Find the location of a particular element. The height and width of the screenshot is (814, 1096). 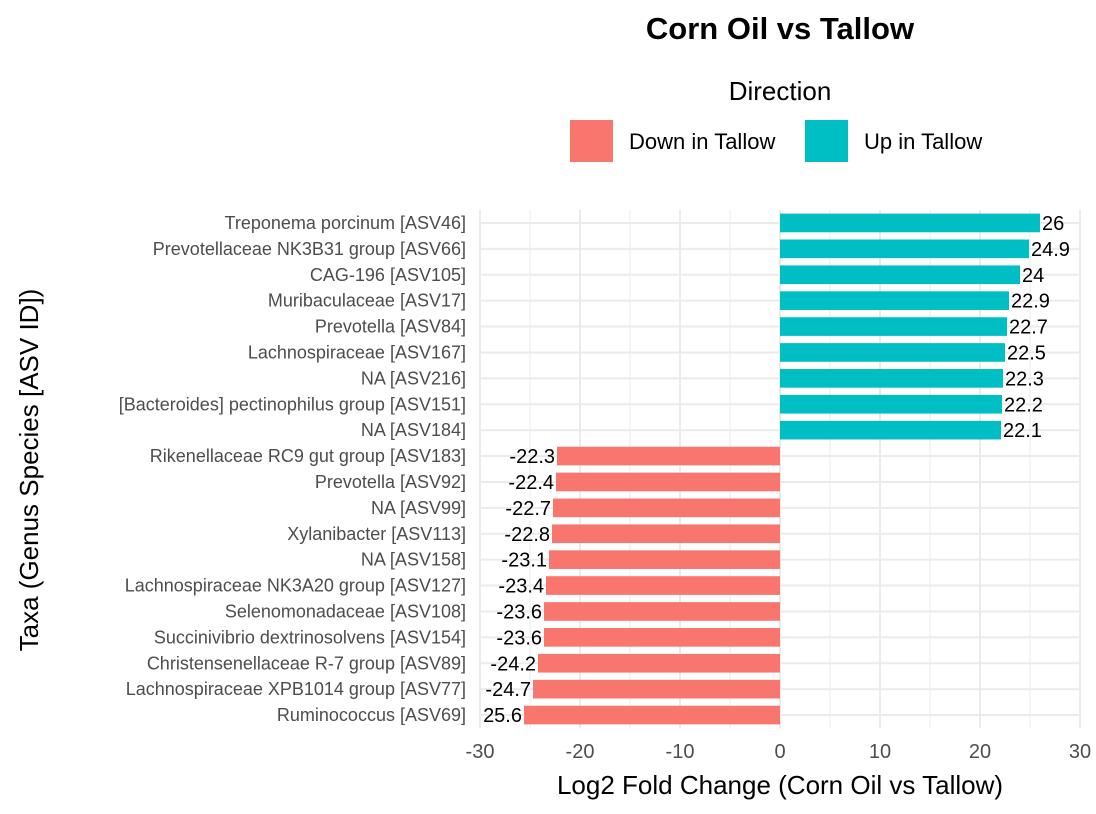

legend-label: Up in Tallow is located at coordinates (923, 141).